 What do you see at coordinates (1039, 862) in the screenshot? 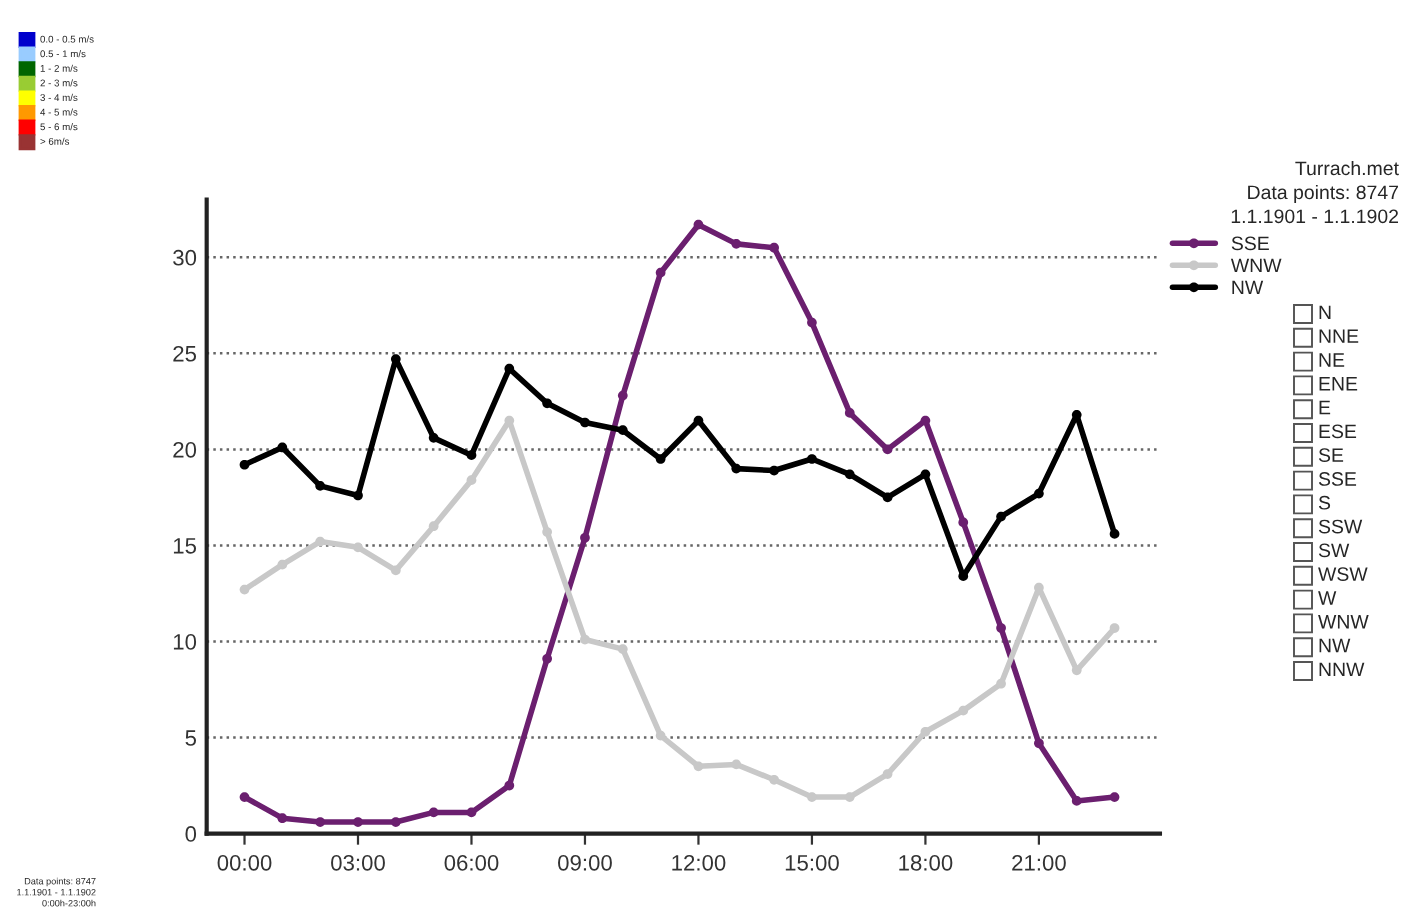
I see `x-tick-label: 21:00` at bounding box center [1039, 862].